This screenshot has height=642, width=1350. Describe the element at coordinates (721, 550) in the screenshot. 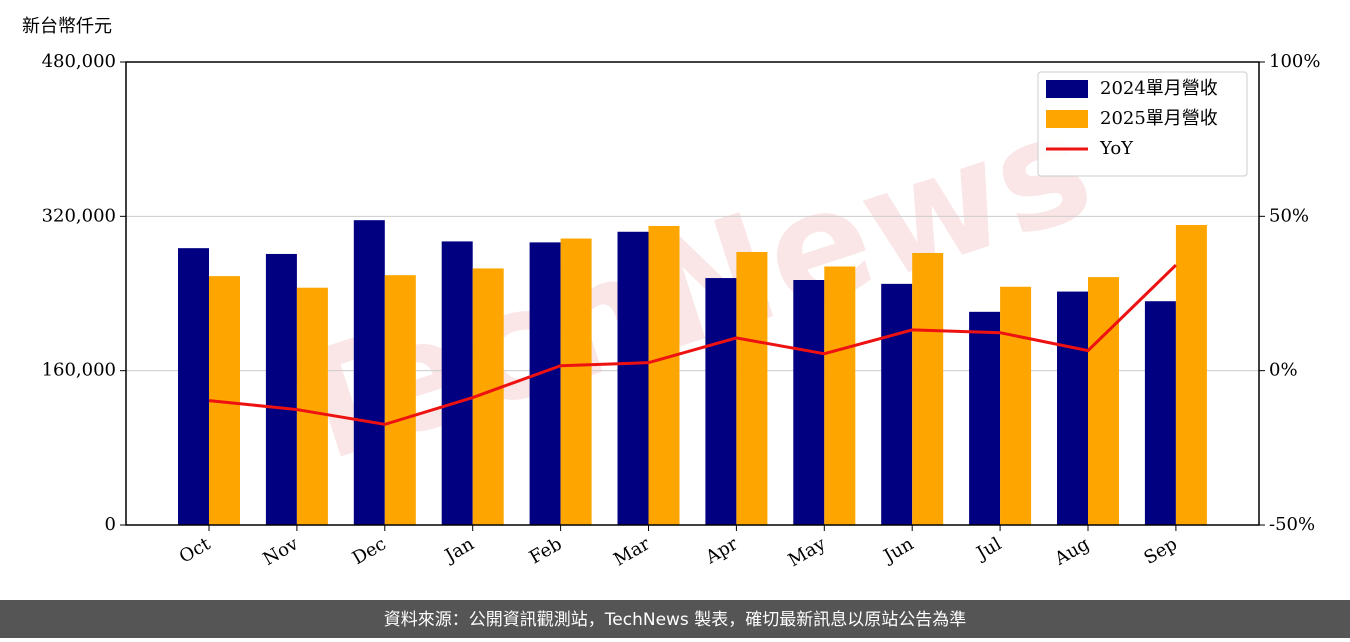

I see `x-tick-label: Apr` at that location.